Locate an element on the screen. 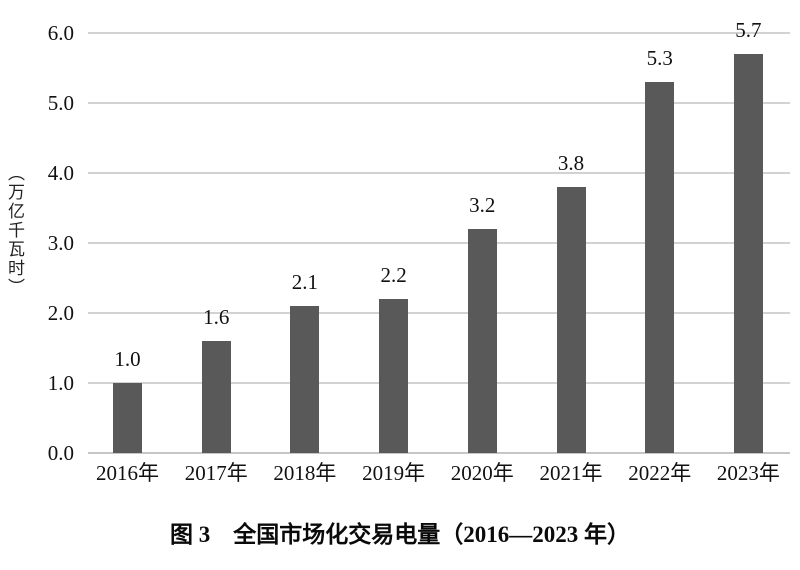 Image resolution: width=800 pixels, height=570 pixels. x-tick-label: 2017年 is located at coordinates (216, 473).